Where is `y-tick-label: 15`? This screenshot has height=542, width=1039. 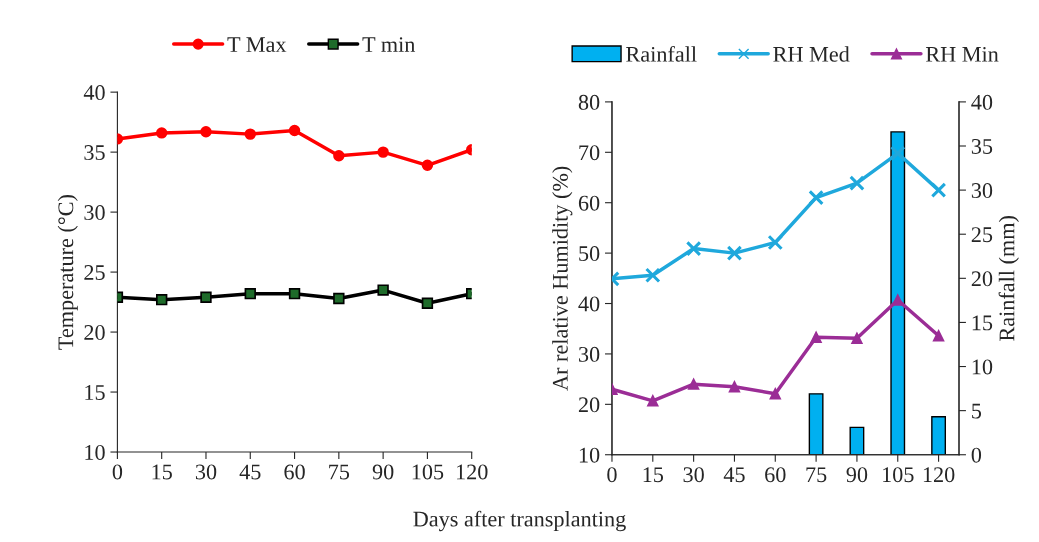
y-tick-label: 15 is located at coordinates (95, 392).